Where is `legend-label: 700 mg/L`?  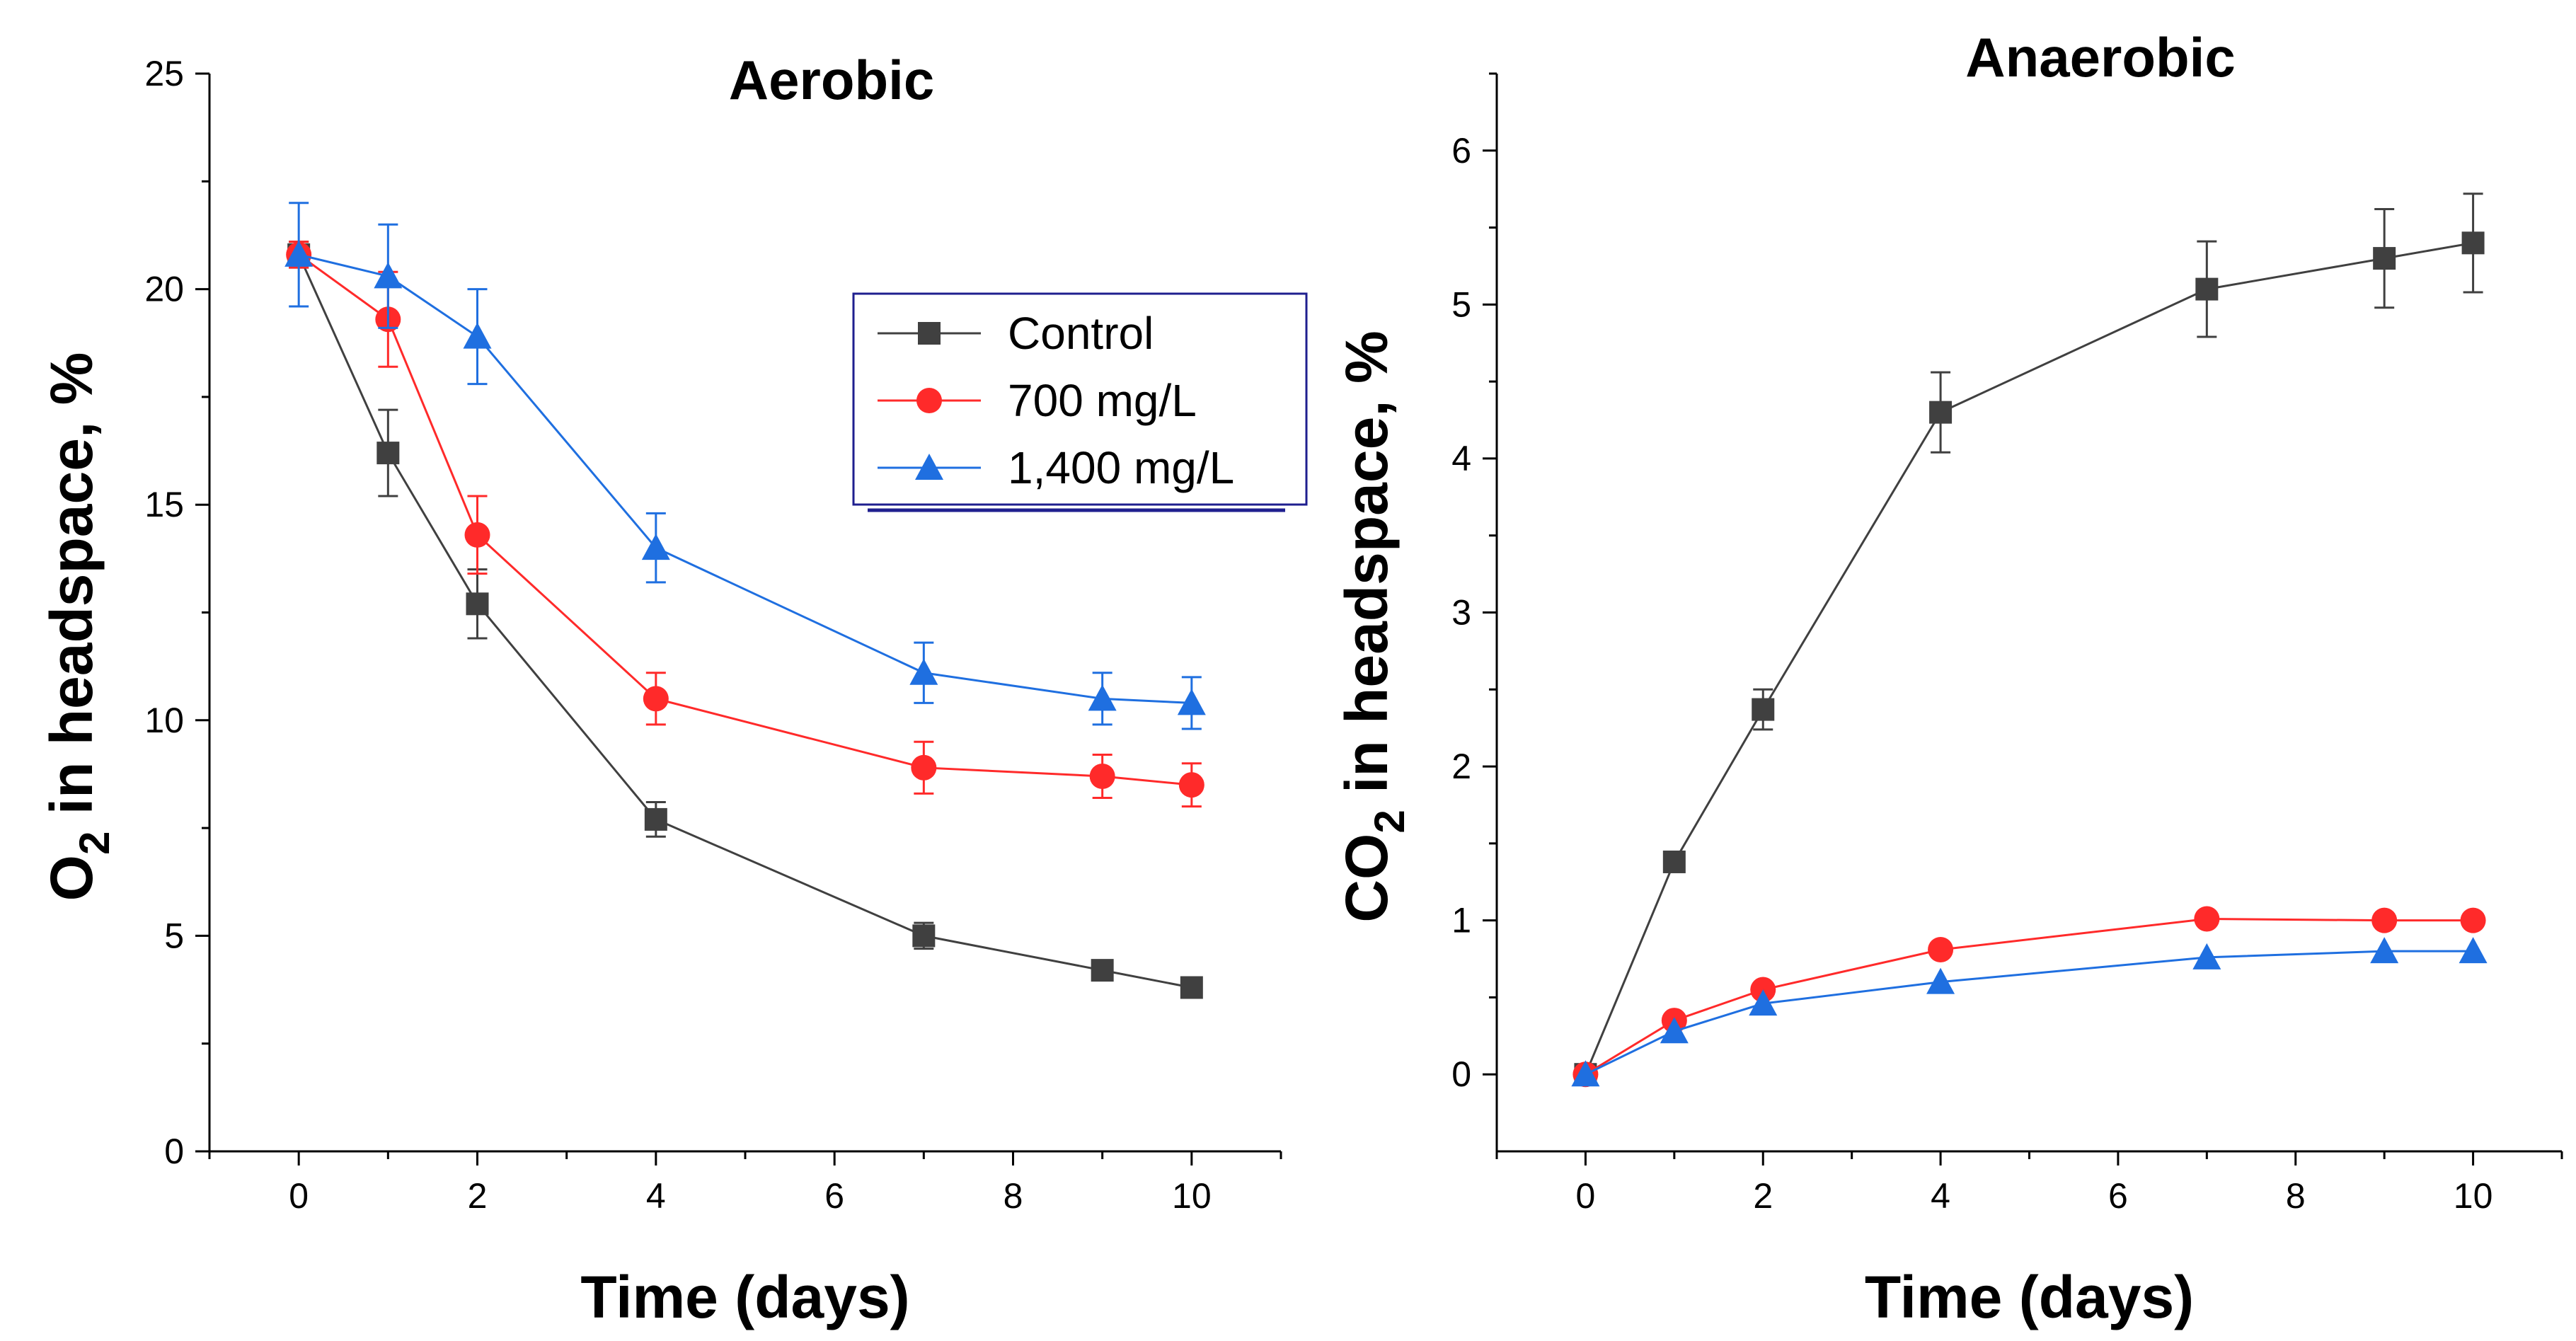
legend-label: 700 mg/L is located at coordinates (1102, 400).